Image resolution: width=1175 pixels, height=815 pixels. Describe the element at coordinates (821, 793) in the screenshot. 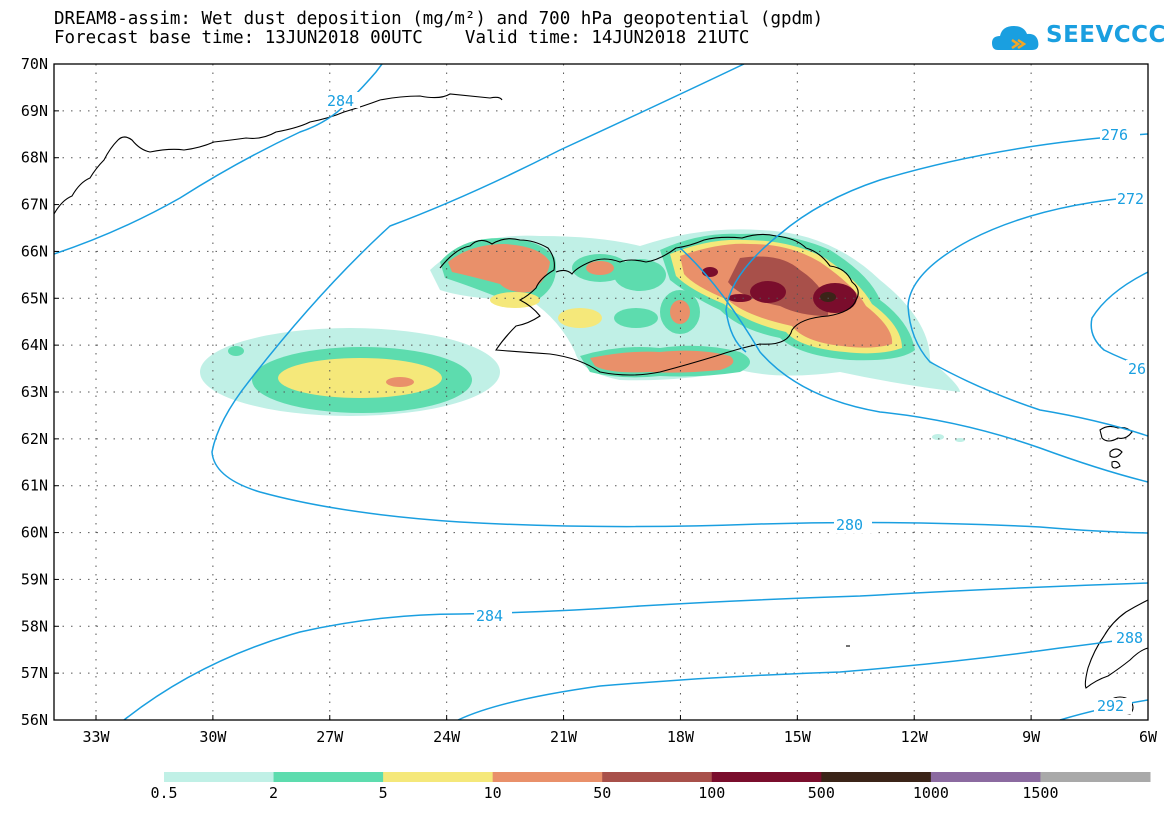

I see `colorbar-label: 500` at that location.